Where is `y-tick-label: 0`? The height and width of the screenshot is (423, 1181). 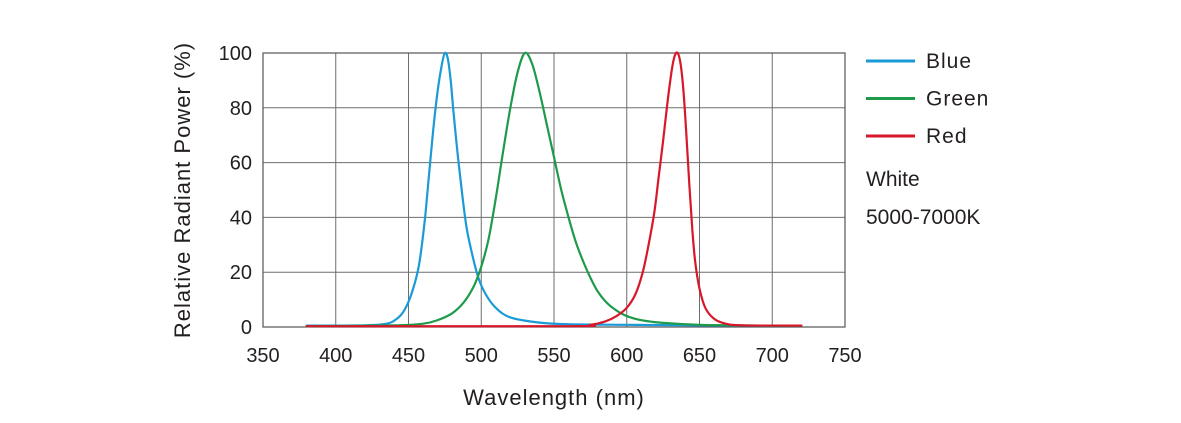
y-tick-label: 0 is located at coordinates (246, 328).